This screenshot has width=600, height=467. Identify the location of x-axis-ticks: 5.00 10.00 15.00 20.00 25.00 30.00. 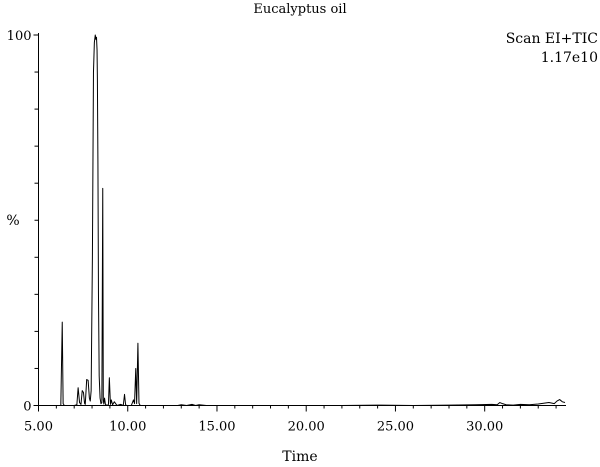
(290, 420).